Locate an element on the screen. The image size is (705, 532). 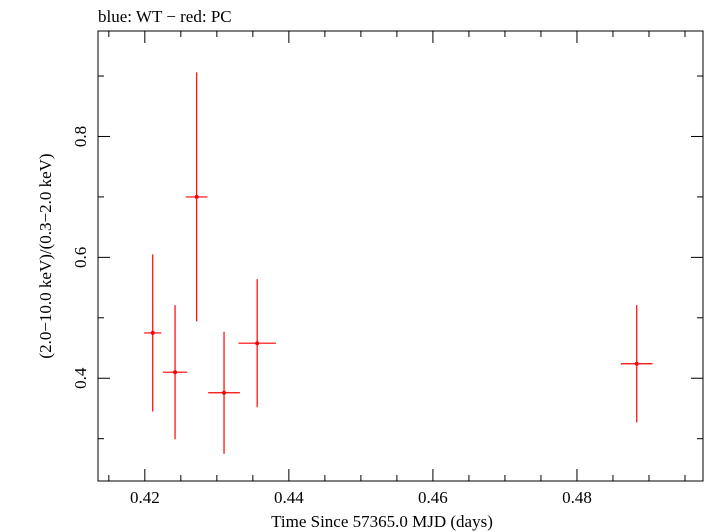
chart-title: blue: WT − red: PC is located at coordinates (165, 16).